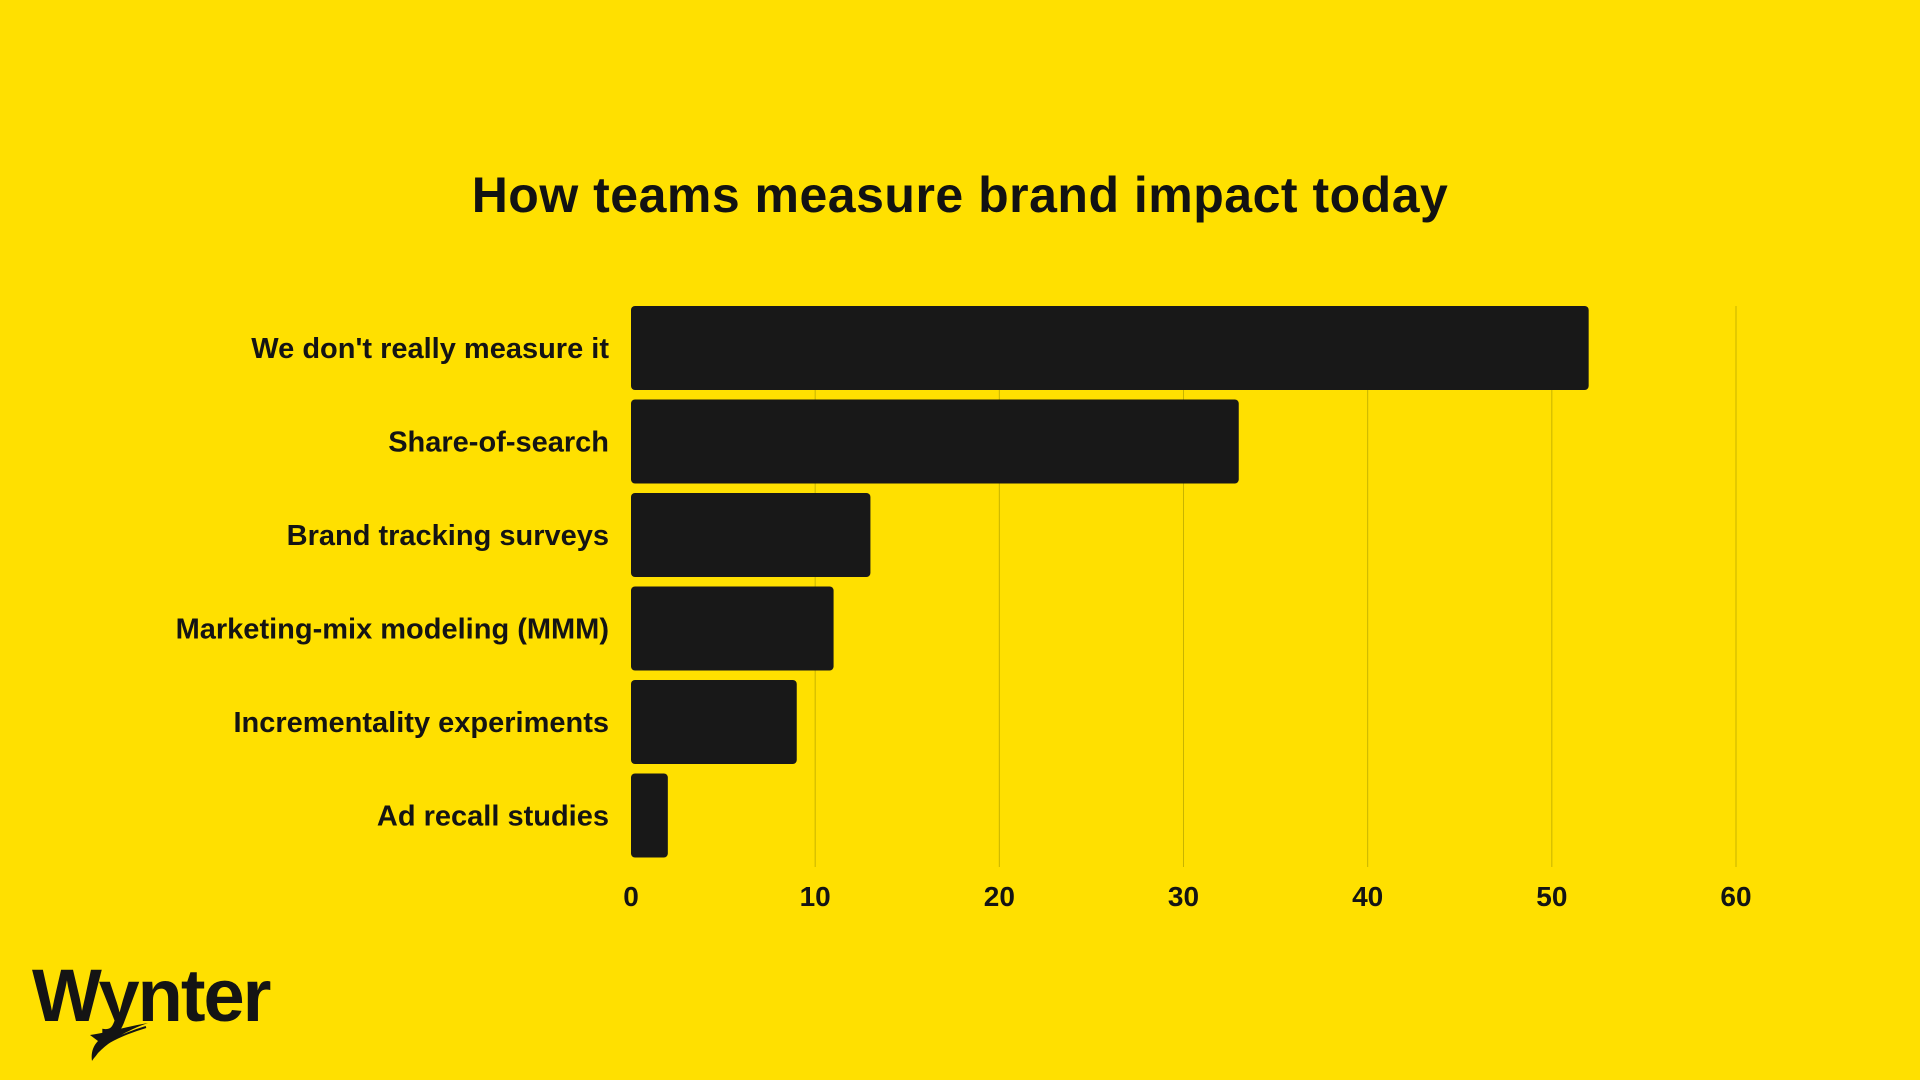 The height and width of the screenshot is (1080, 1920). Describe the element at coordinates (960, 195) in the screenshot. I see `chart-title: How teams measure brand impact today` at that location.